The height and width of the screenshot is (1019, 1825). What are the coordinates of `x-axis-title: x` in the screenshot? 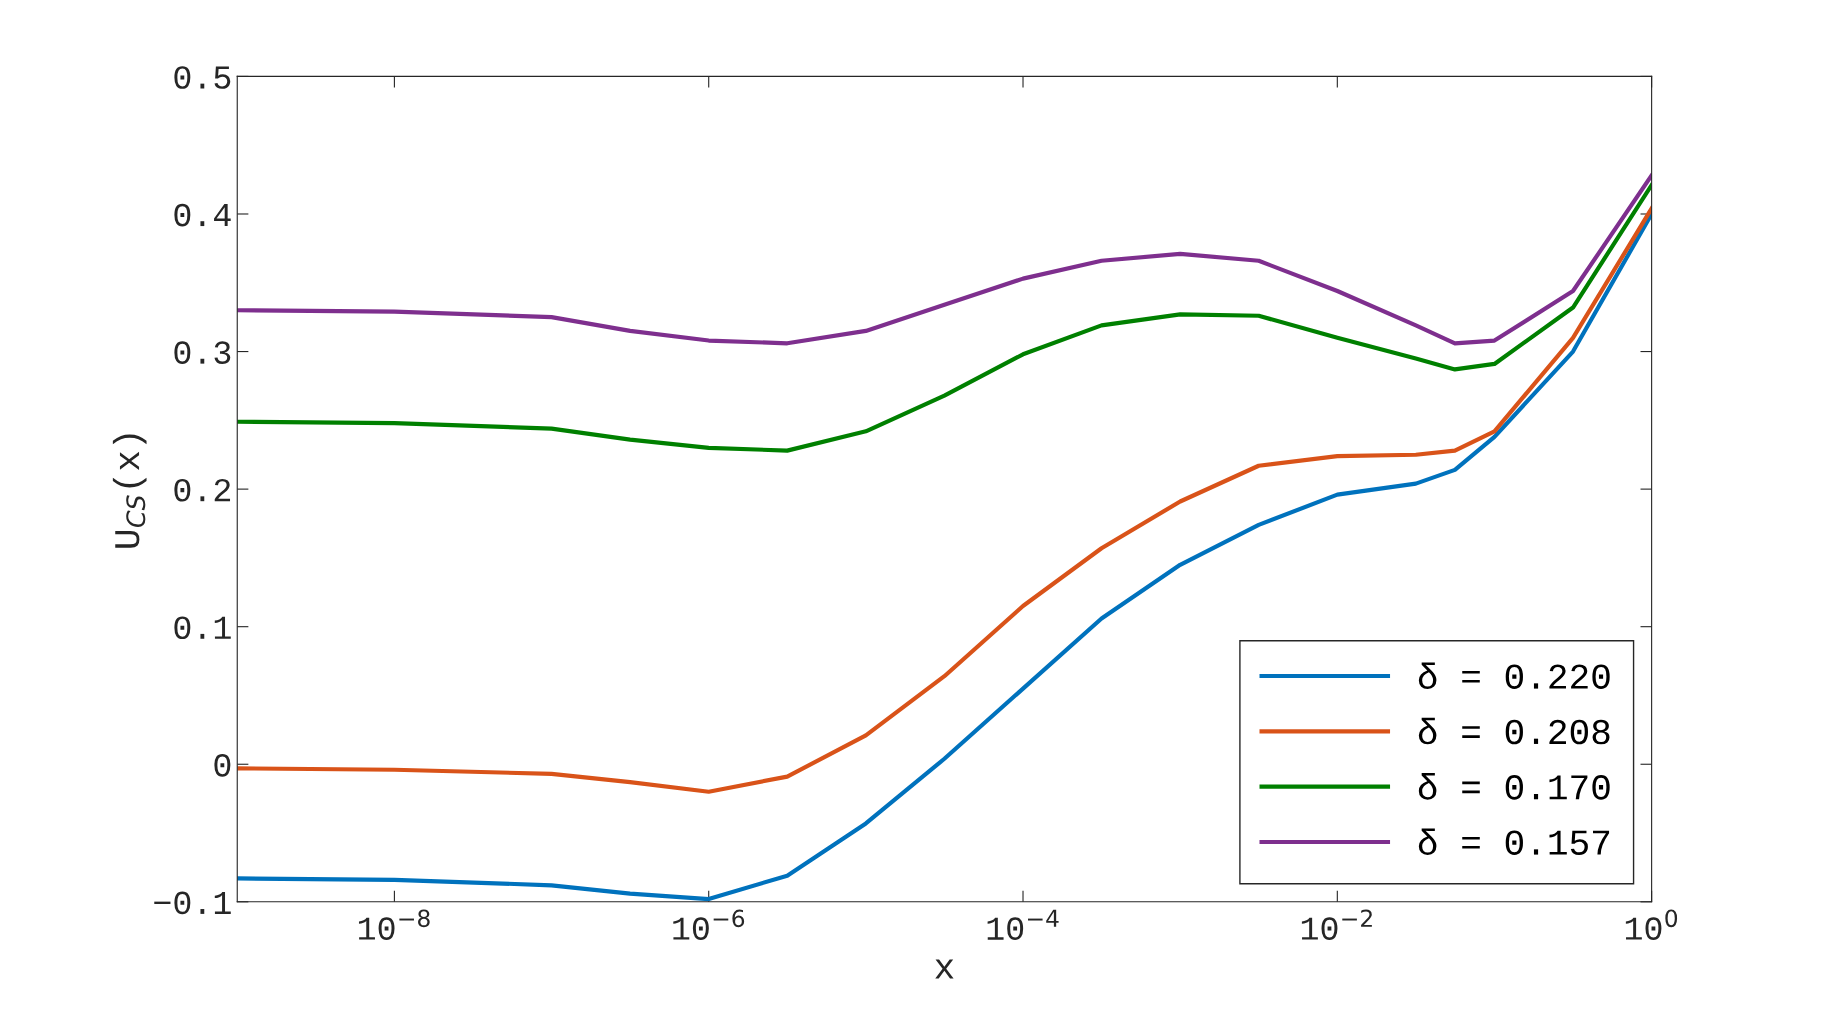 It's located at (944, 969).